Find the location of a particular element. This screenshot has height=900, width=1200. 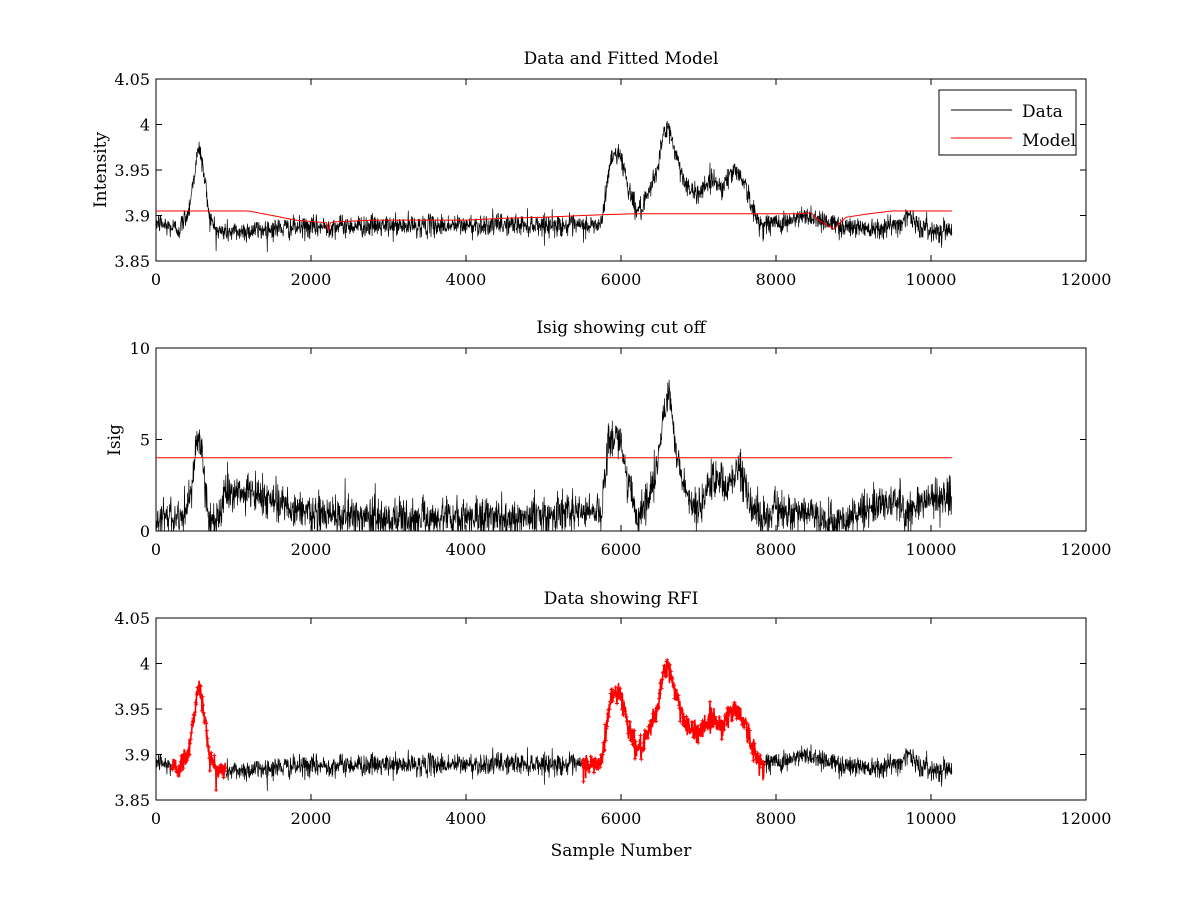

legend-box is located at coordinates (1007, 122).